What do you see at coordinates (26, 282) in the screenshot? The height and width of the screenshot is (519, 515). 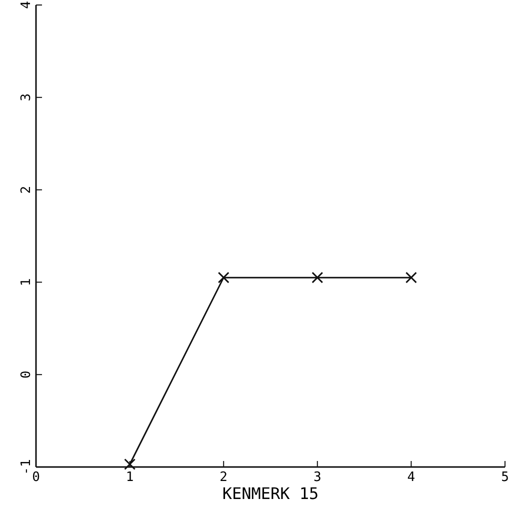 I see `y-tick-label: 1` at bounding box center [26, 282].